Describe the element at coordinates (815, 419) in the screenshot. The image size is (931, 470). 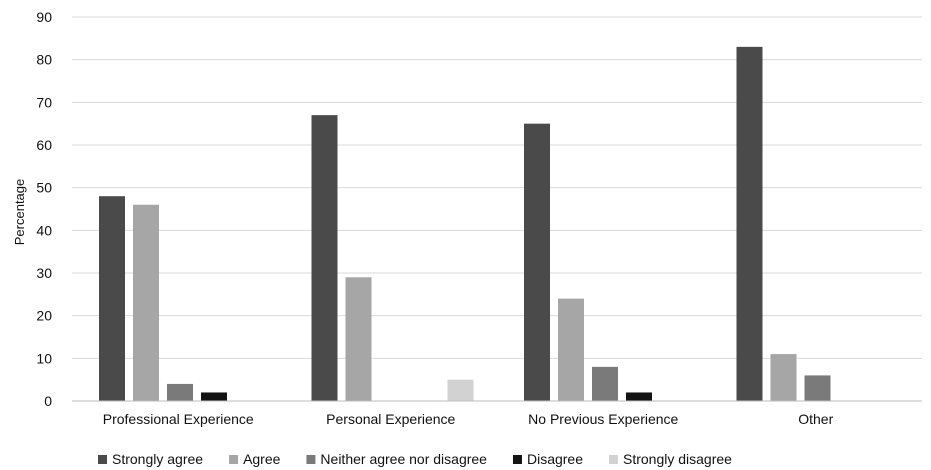
I see `x-category-label: Other` at that location.